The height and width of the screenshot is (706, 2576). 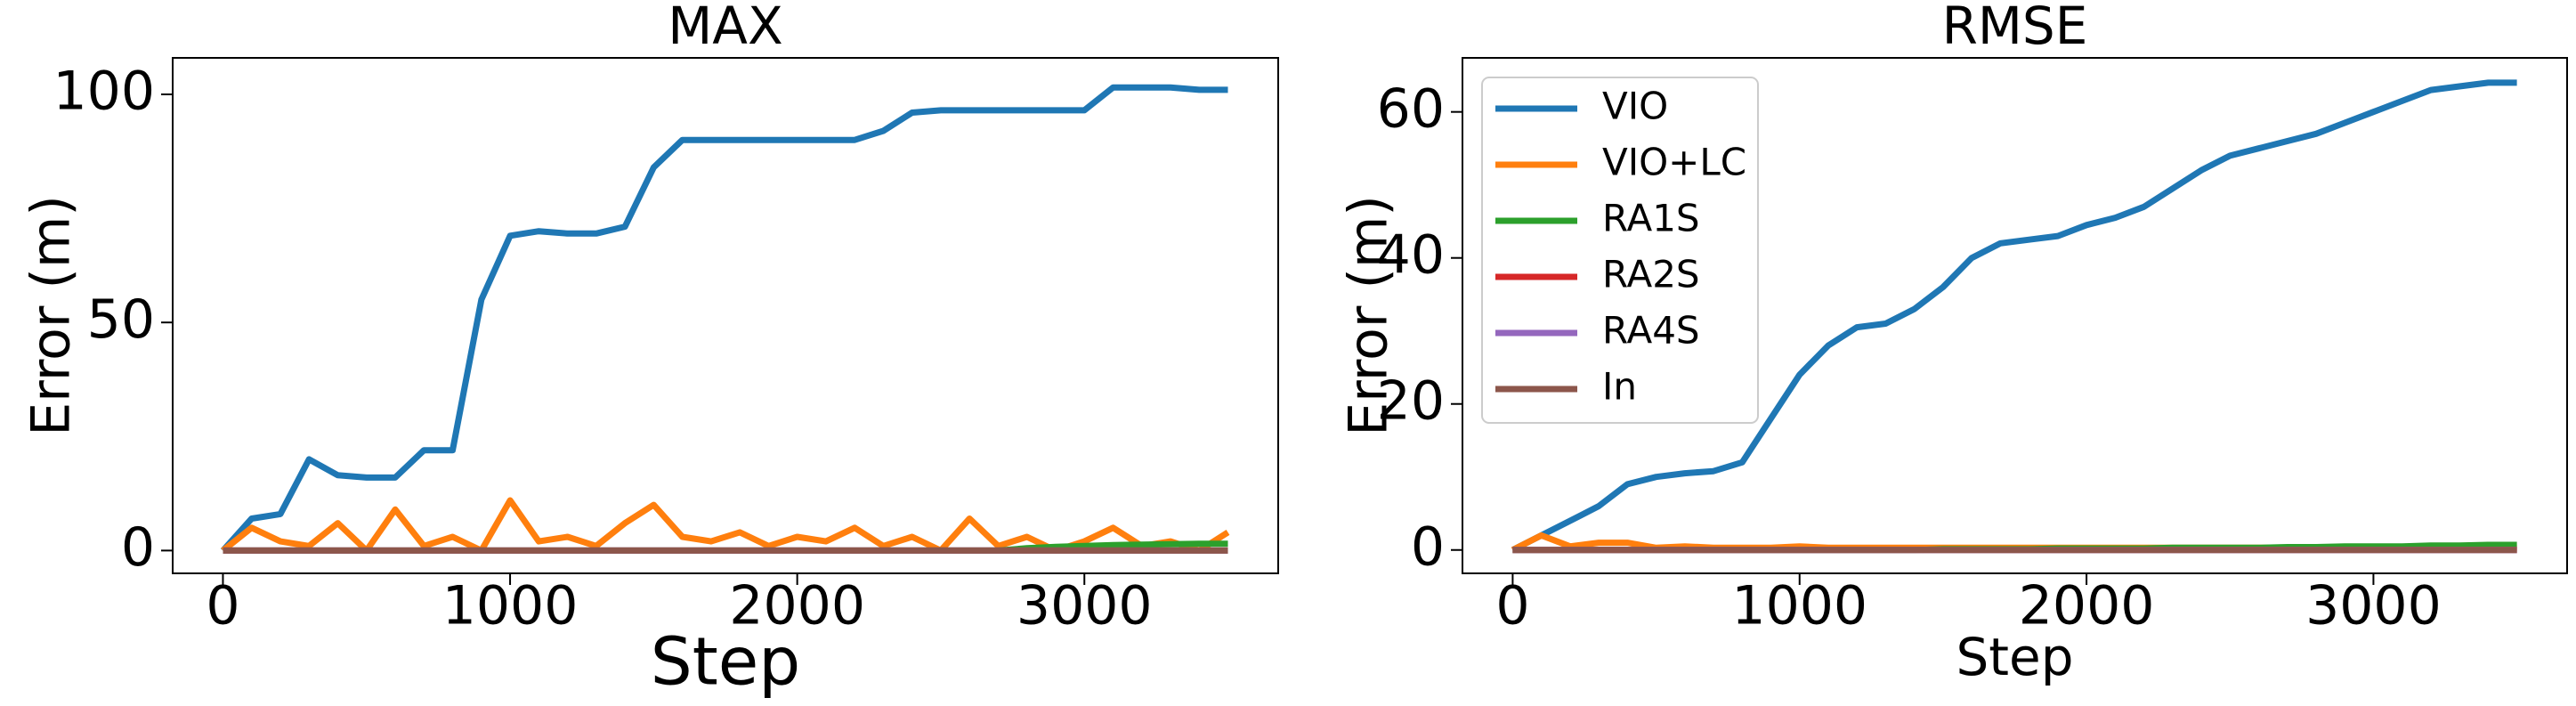 I want to click on y-tick-label: 40, so click(x=1411, y=254).